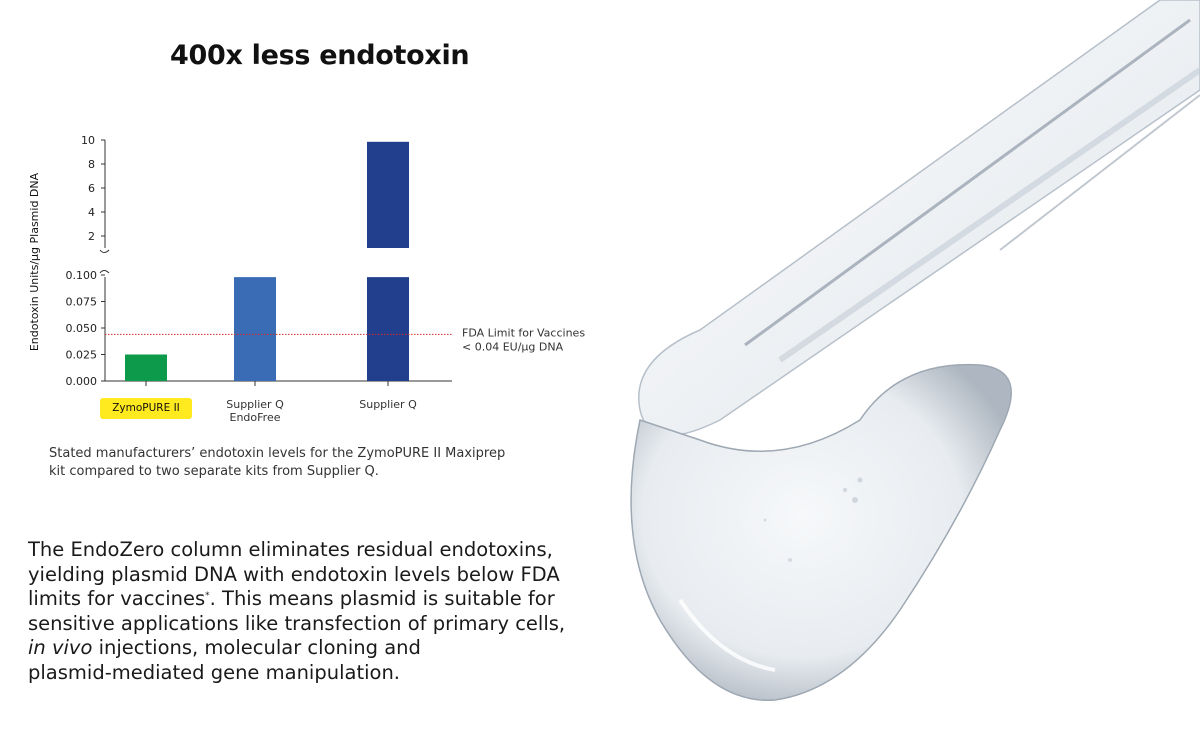 Image resolution: width=1200 pixels, height=746 pixels. Describe the element at coordinates (104, 272) in the screenshot. I see `axis-break-mark-lower` at that location.